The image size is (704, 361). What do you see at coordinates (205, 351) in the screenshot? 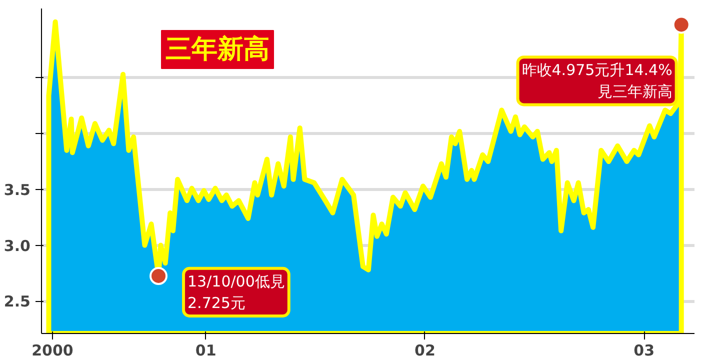
I see `x-tick-label: 01` at bounding box center [205, 351].